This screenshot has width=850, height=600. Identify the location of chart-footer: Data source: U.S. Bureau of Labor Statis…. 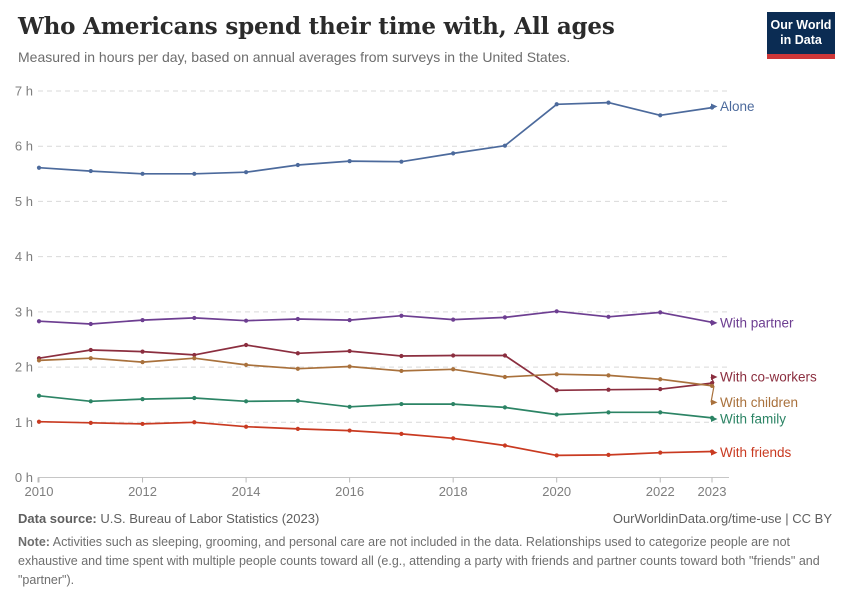
(425, 550).